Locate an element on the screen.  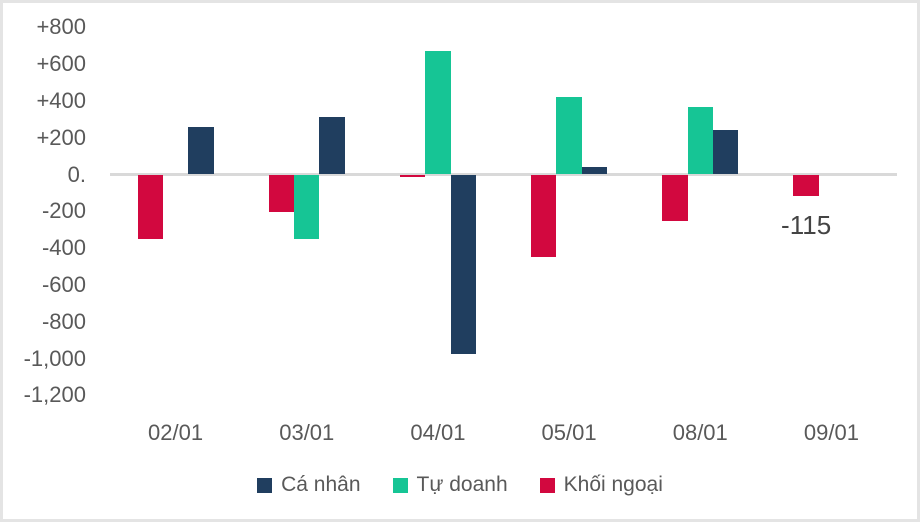
y-tick-label: -1,200 is located at coordinates (54, 395).